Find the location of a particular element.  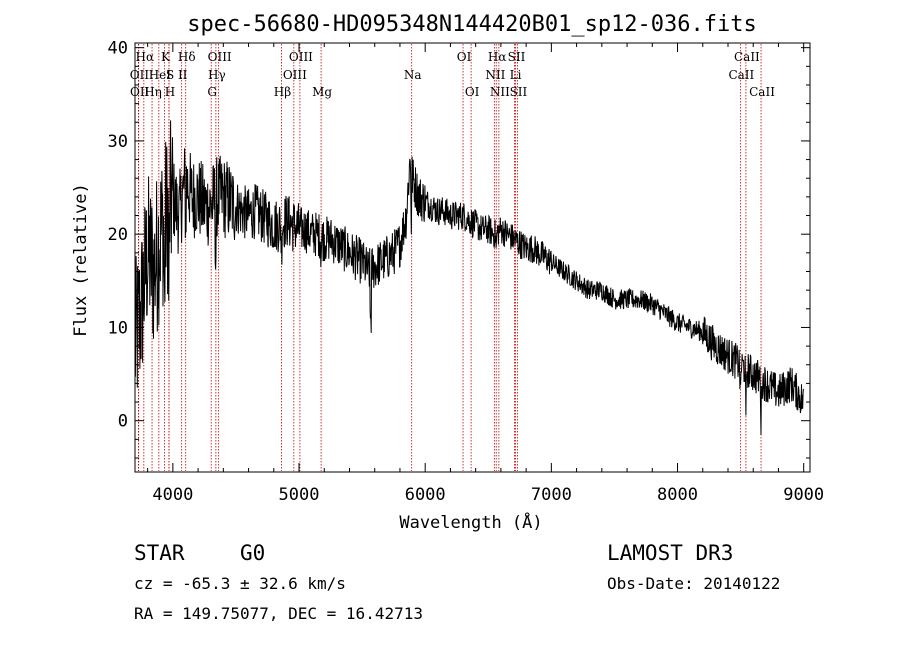

line-label-10: OIII is located at coordinates (220, 57).